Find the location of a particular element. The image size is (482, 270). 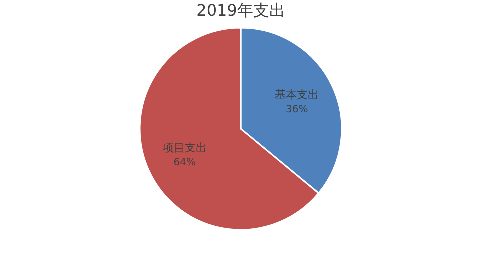

slice-label: 项目支出 is located at coordinates (184, 147).